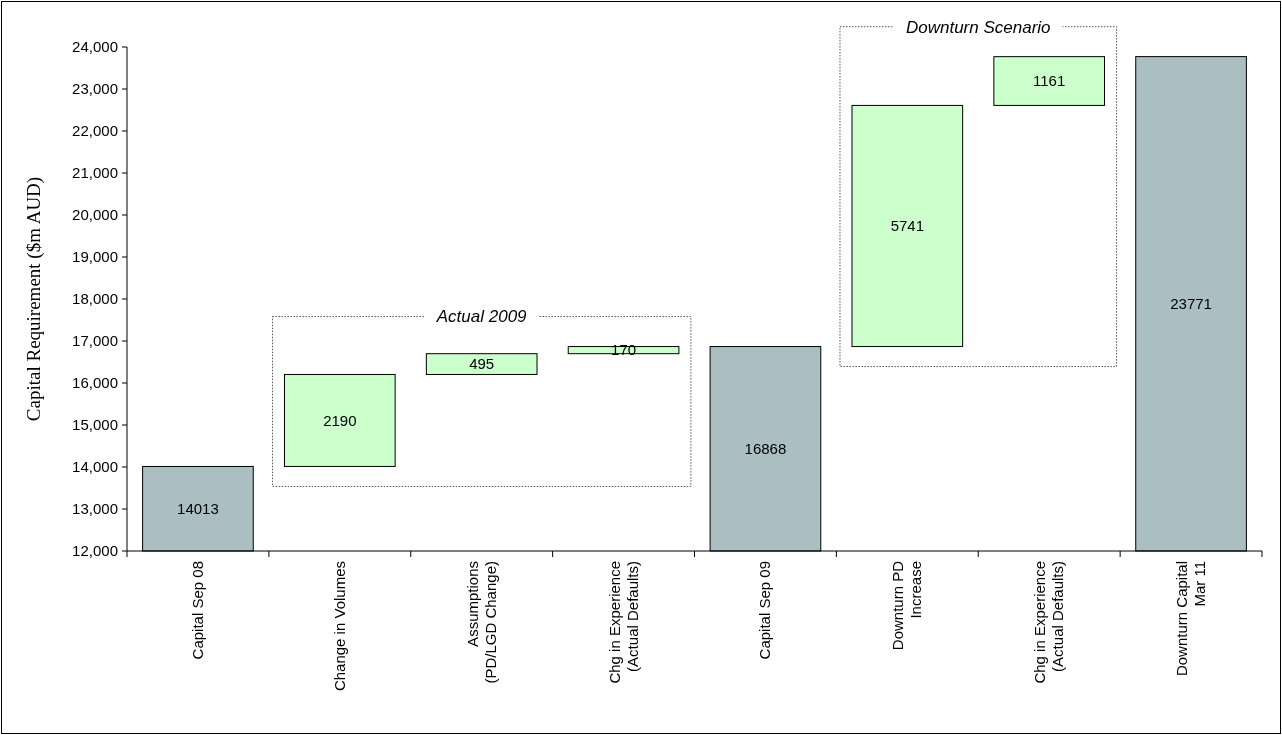 The height and width of the screenshot is (735, 1282). Describe the element at coordinates (1191, 304) in the screenshot. I see `data-label: 23771` at that location.